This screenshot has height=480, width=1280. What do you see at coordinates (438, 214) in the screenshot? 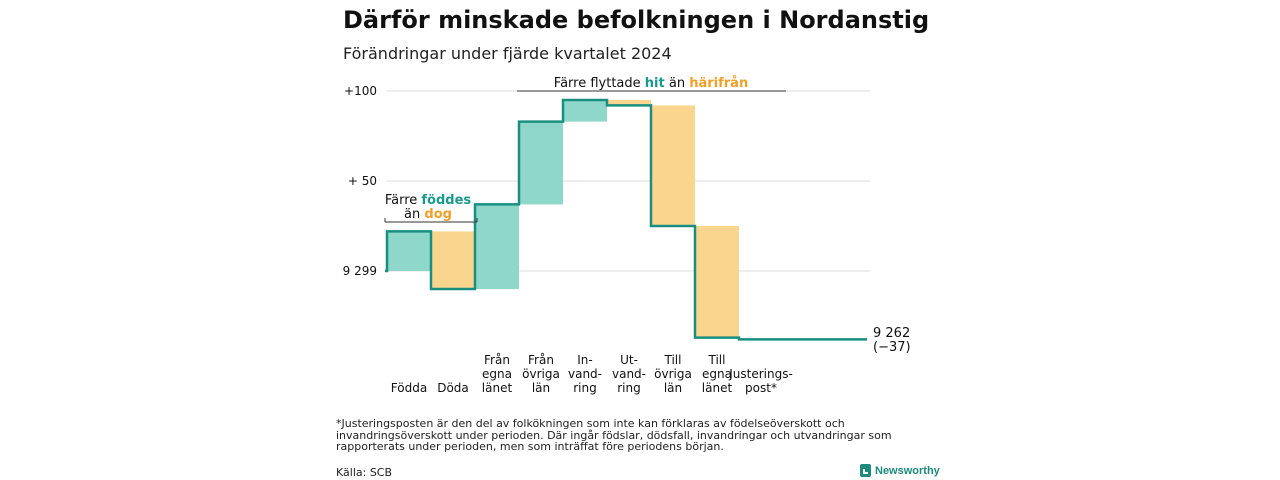
I see `births-ann-word4: dog` at bounding box center [438, 214].